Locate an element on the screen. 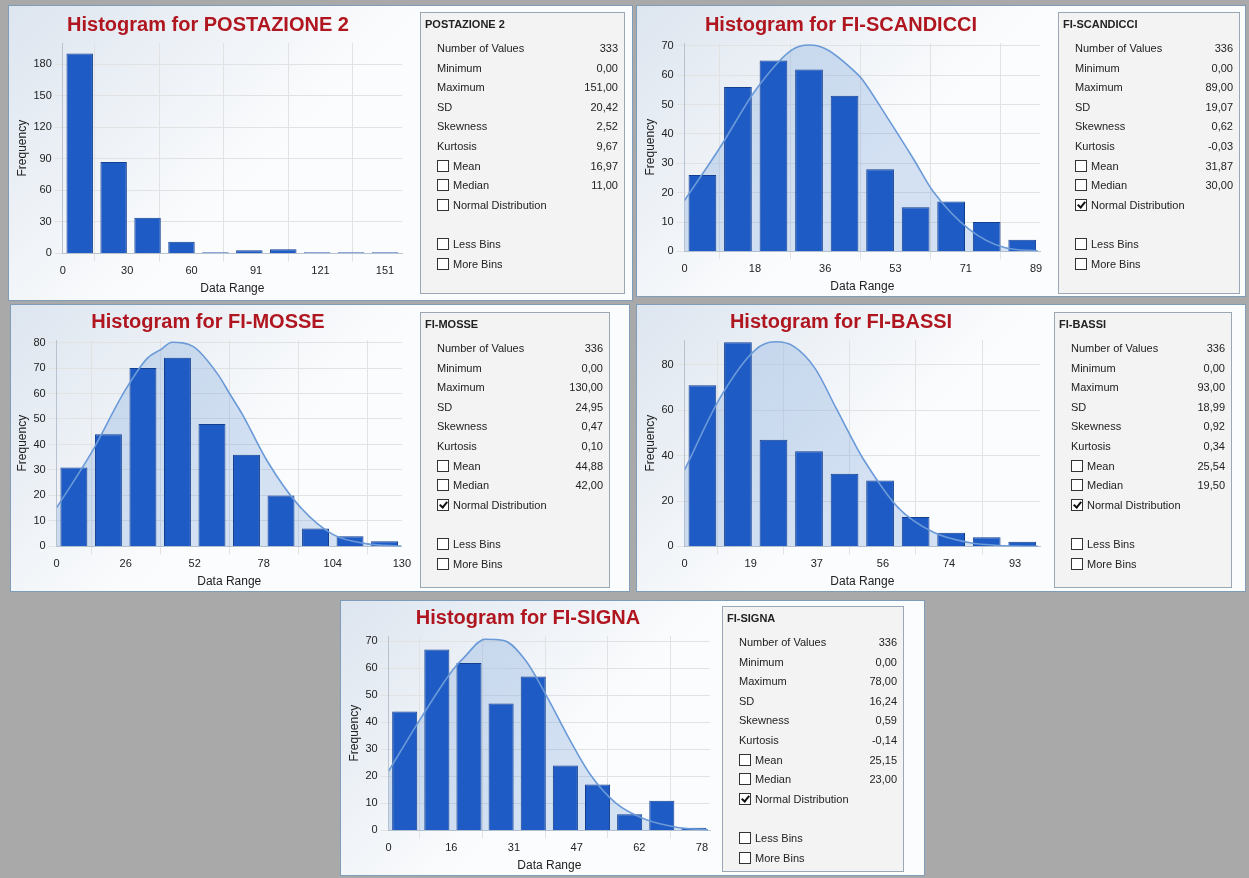 This screenshot has height=878, width=1249. text: 19,50 is located at coordinates (1211, 486).